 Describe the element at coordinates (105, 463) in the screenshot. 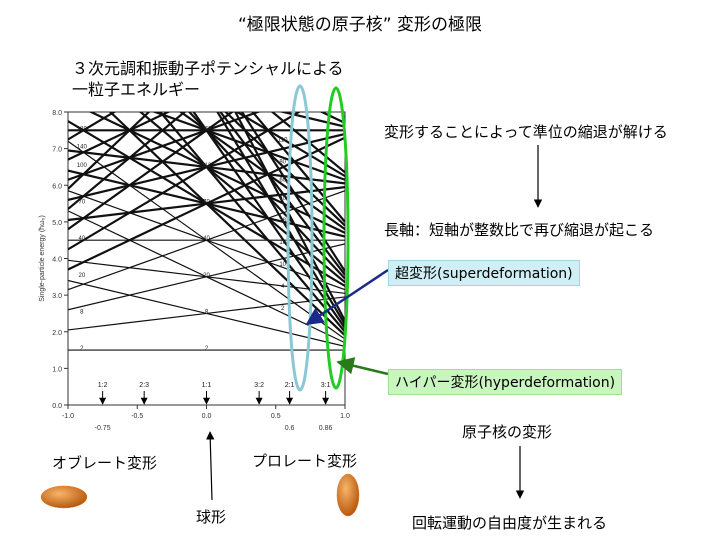

I see `oblate-label: オブレート変形` at that location.